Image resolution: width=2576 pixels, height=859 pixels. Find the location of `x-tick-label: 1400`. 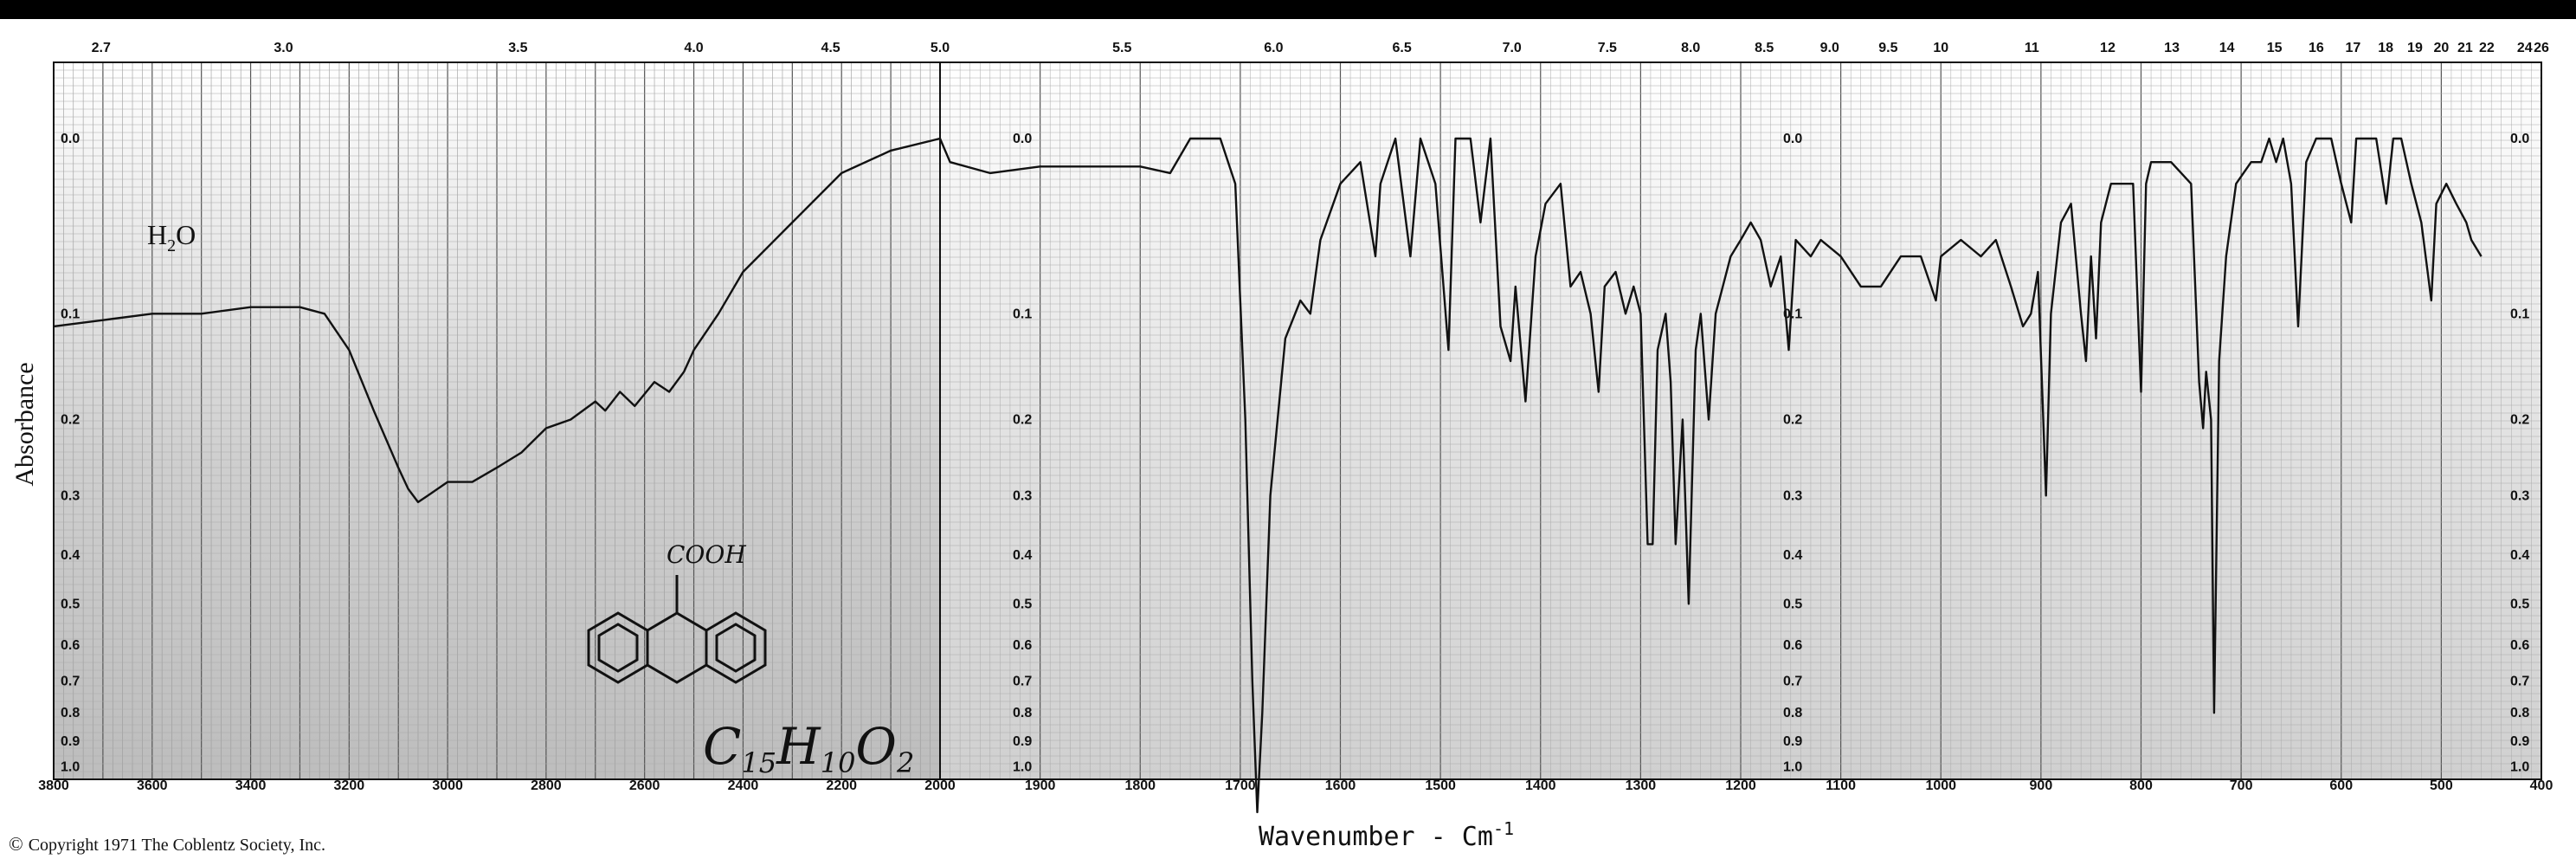

x-tick-label: 1400 is located at coordinates (1540, 786).